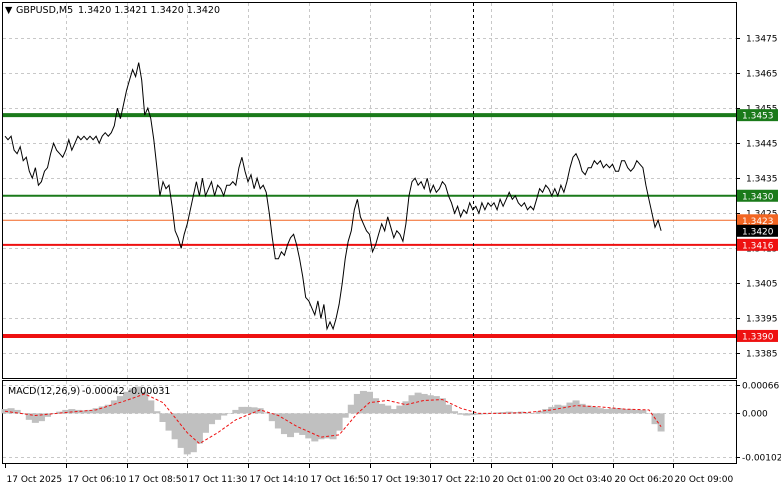 The width and height of the screenshot is (781, 489). Describe the element at coordinates (755, 415) in the screenshot. I see `macd-tick-label: 0.000` at that location.